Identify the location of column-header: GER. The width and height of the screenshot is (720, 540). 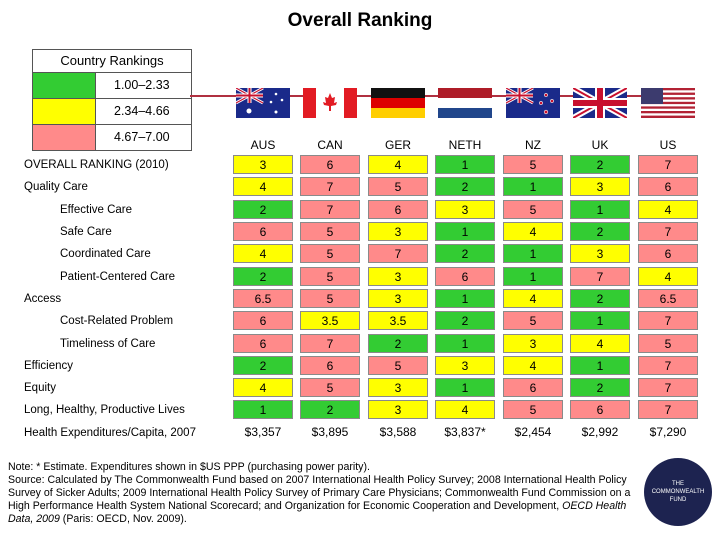
(397, 145).